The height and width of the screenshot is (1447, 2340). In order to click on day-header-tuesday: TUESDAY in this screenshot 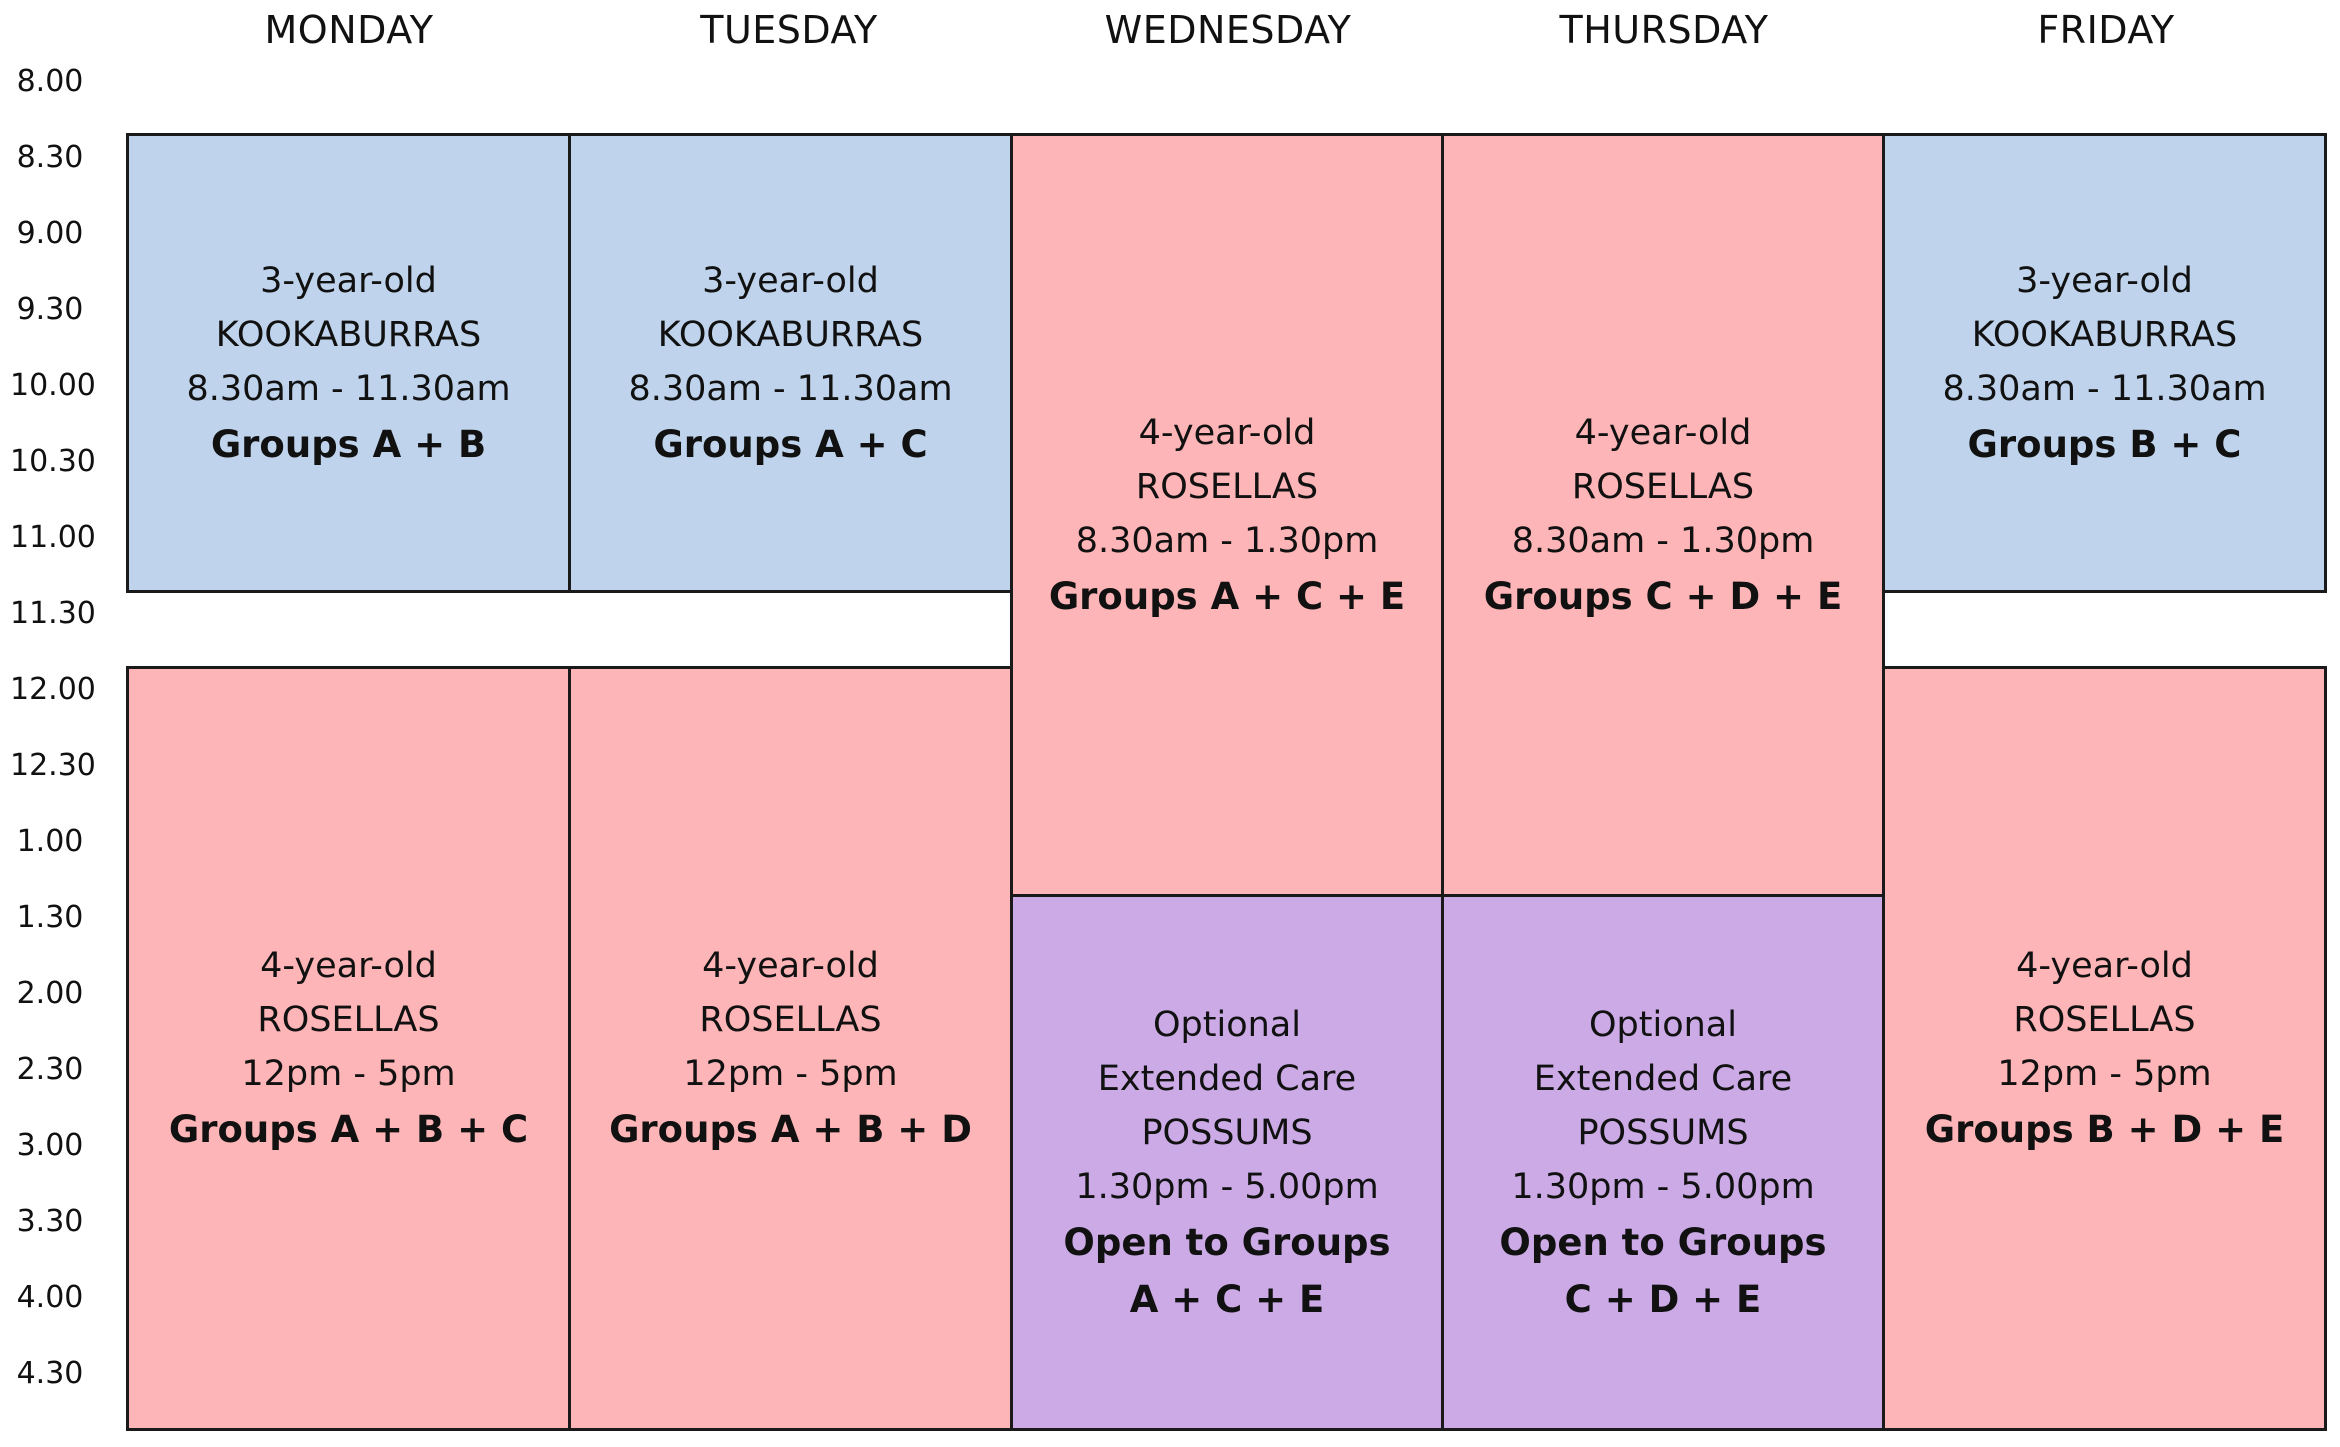, I will do `click(789, 30)`.